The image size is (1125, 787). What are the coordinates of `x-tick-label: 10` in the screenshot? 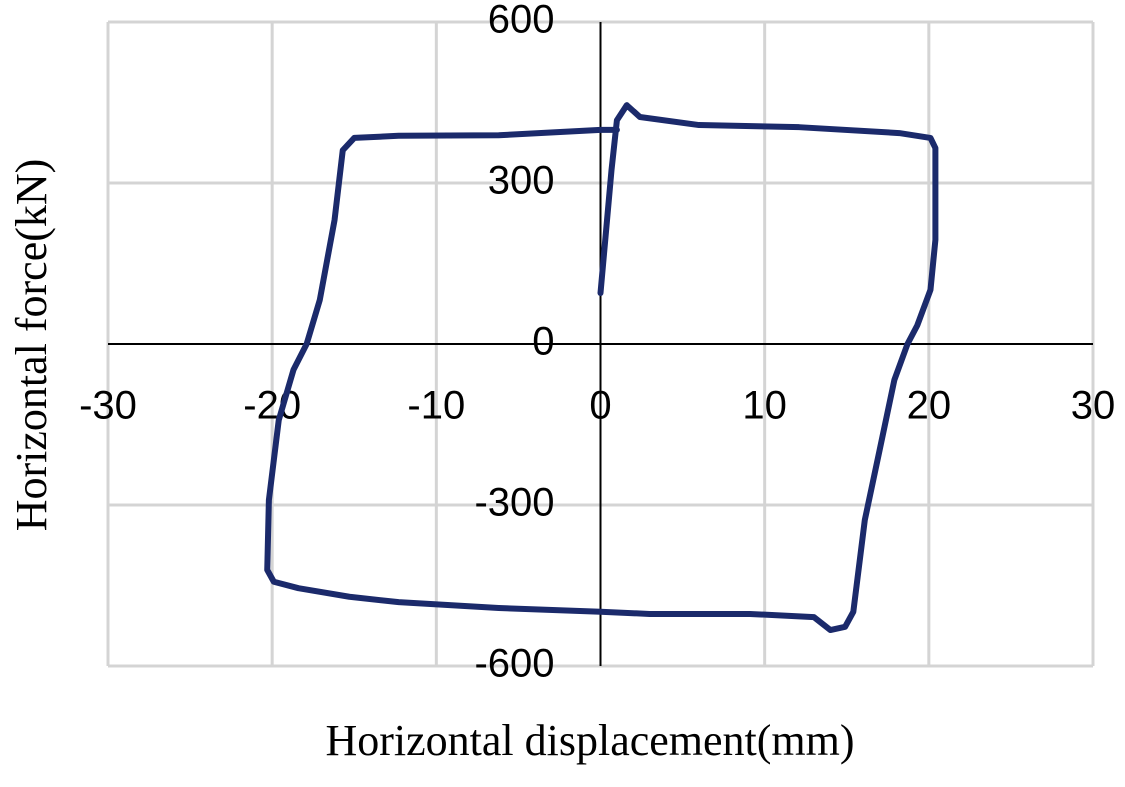 It's located at (764, 406).